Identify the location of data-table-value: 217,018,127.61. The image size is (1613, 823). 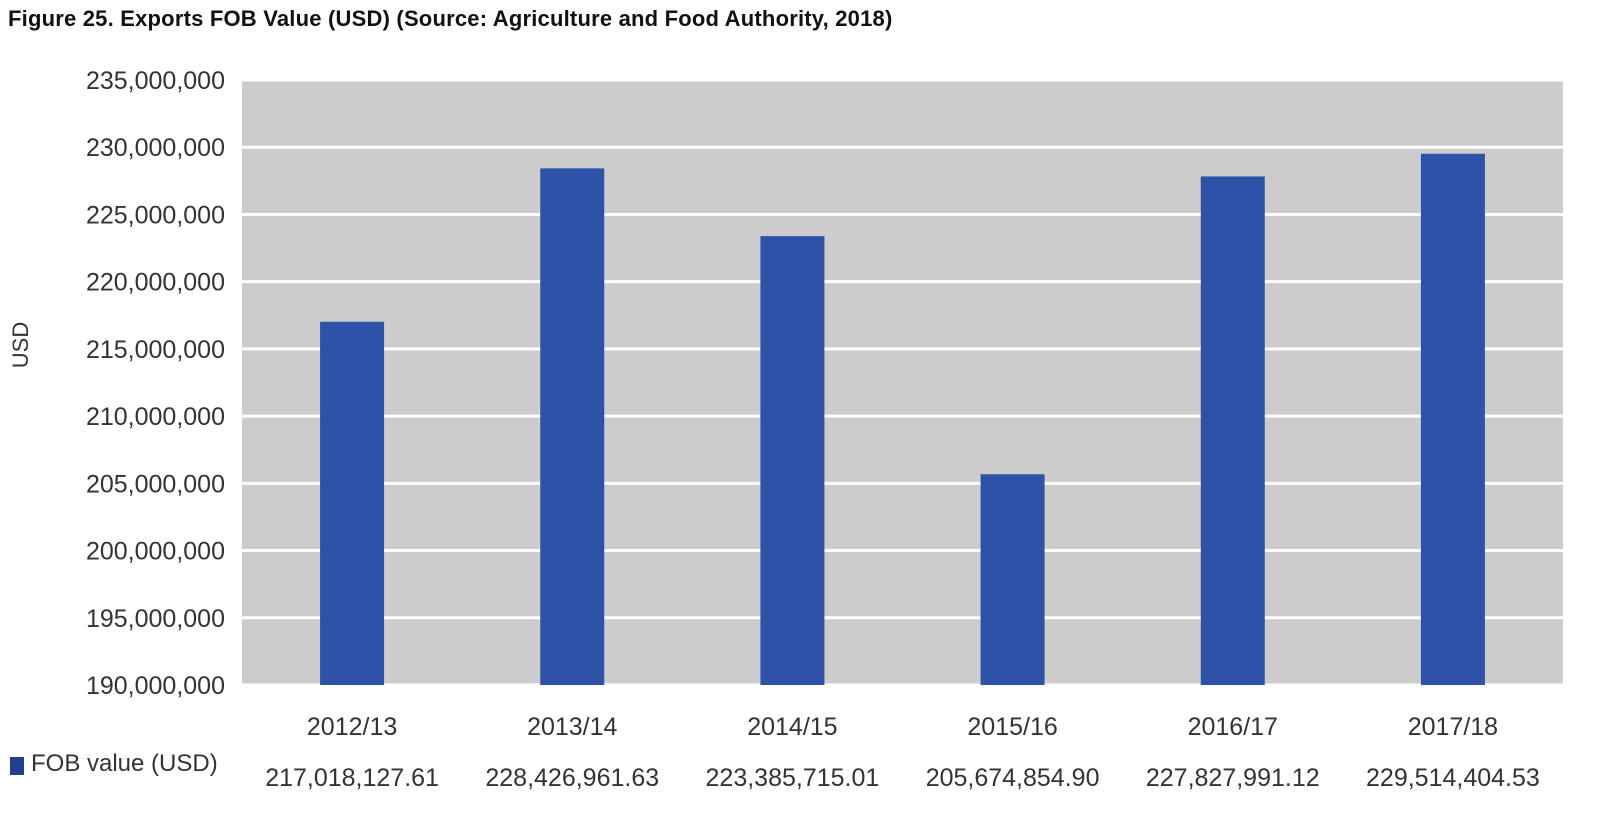
(352, 778).